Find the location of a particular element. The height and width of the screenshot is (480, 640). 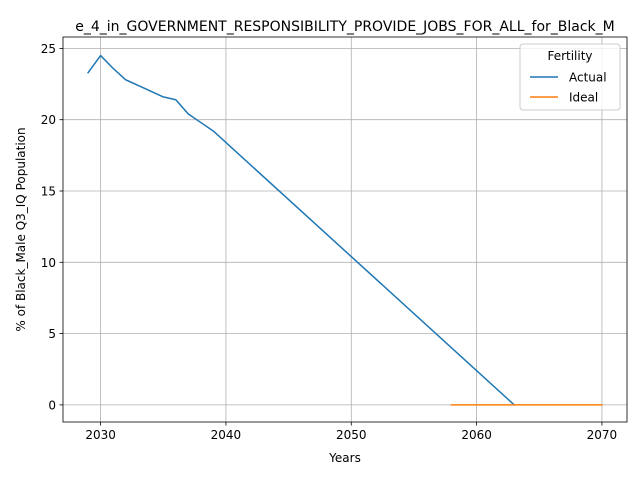

legend-box is located at coordinates (570, 77).